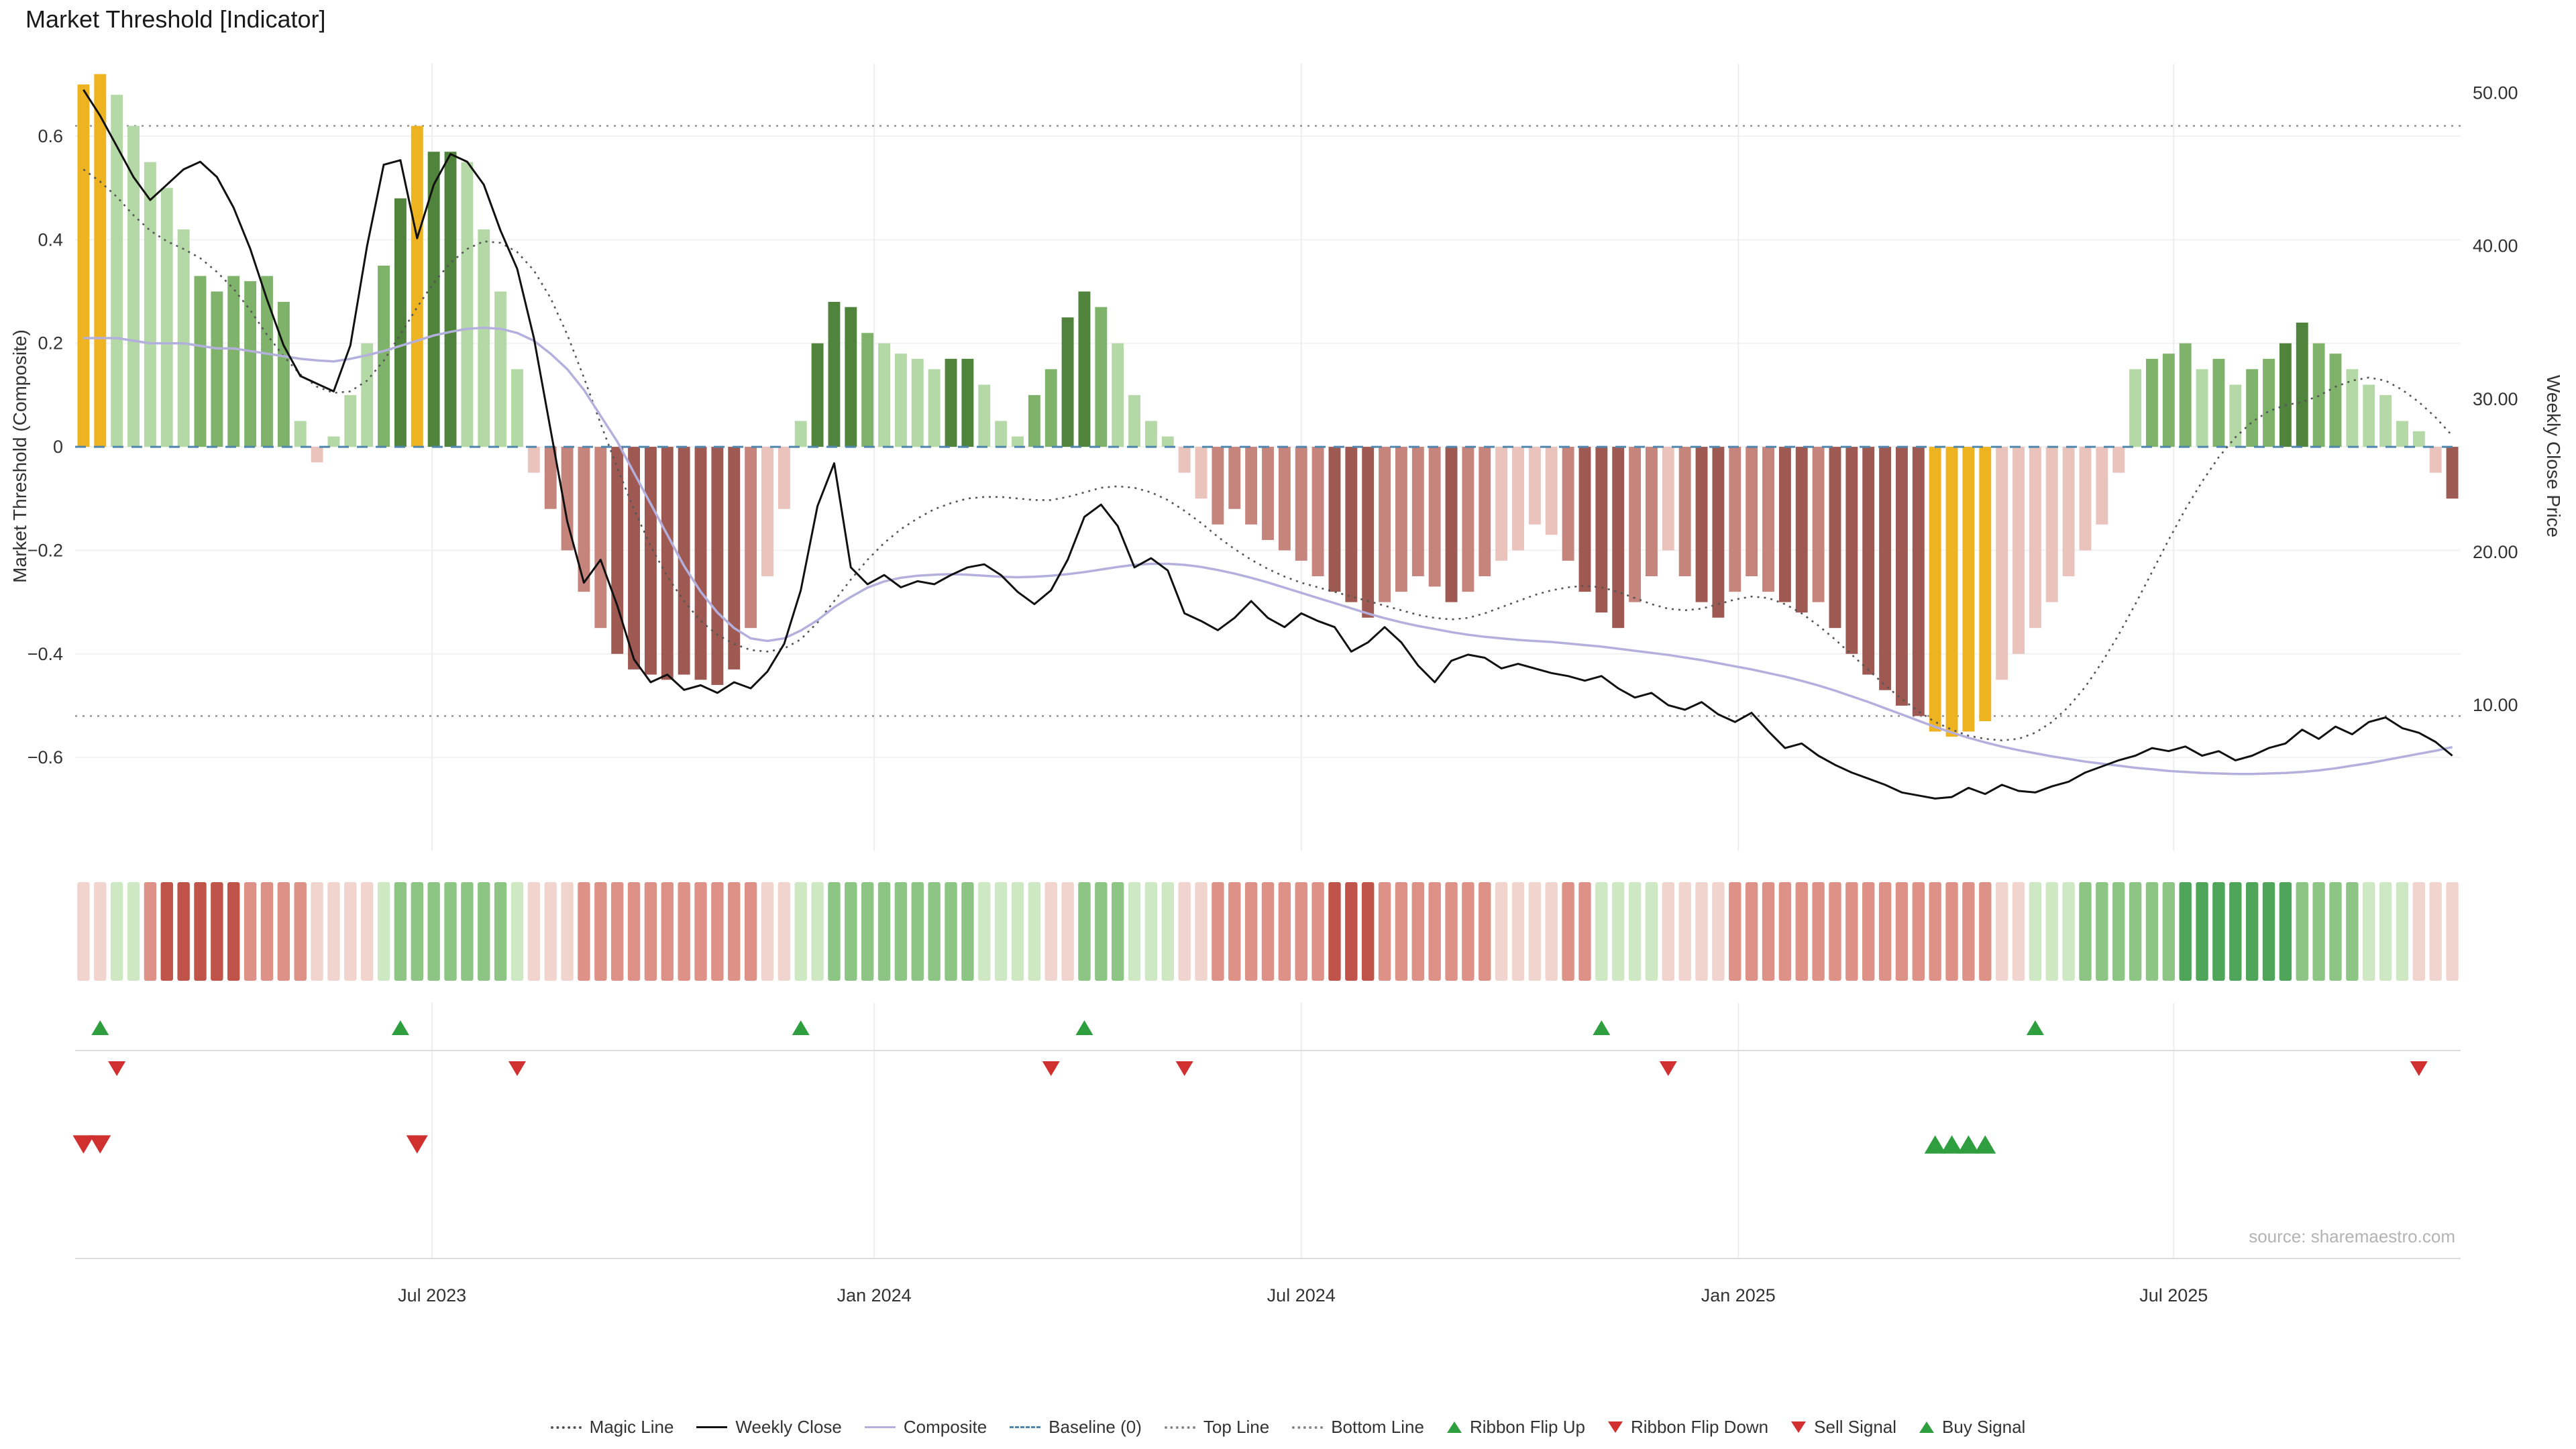 The width and height of the screenshot is (2576, 1449). I want to click on composite-icon, so click(880, 1427).